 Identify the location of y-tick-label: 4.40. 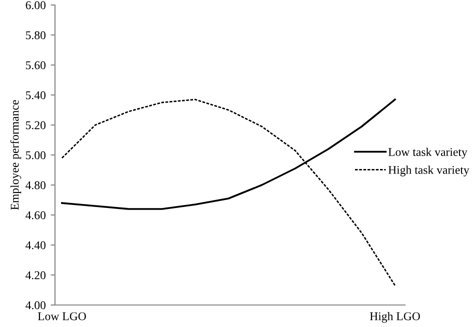
(36, 245).